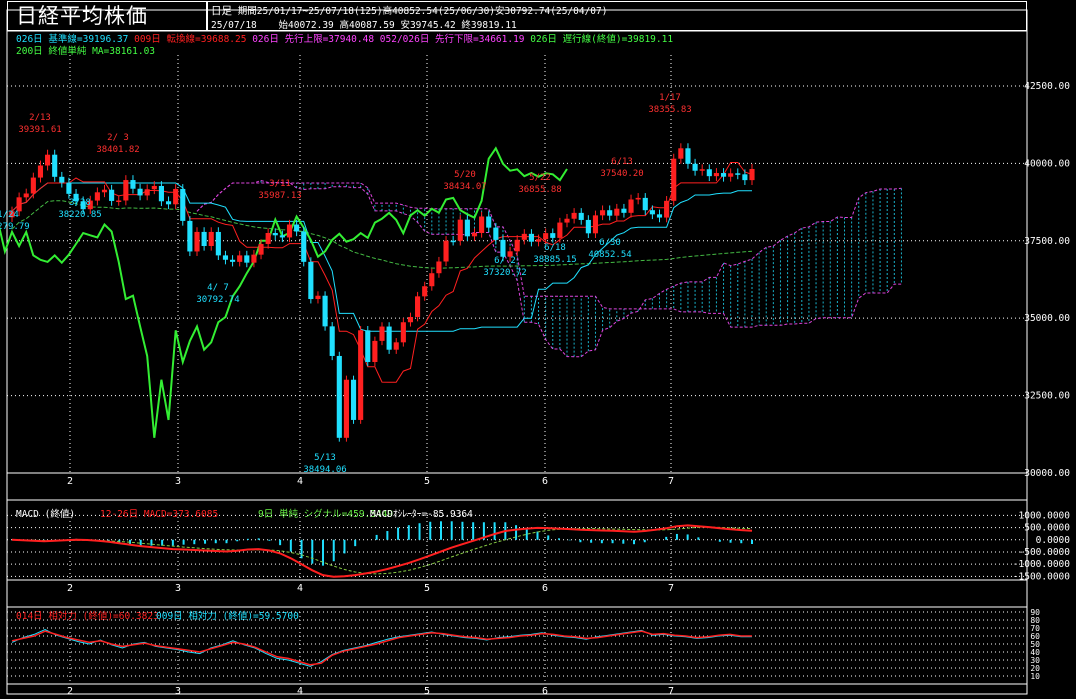  What do you see at coordinates (671, 691) in the screenshot?
I see `x-tick-label: 7` at bounding box center [671, 691].